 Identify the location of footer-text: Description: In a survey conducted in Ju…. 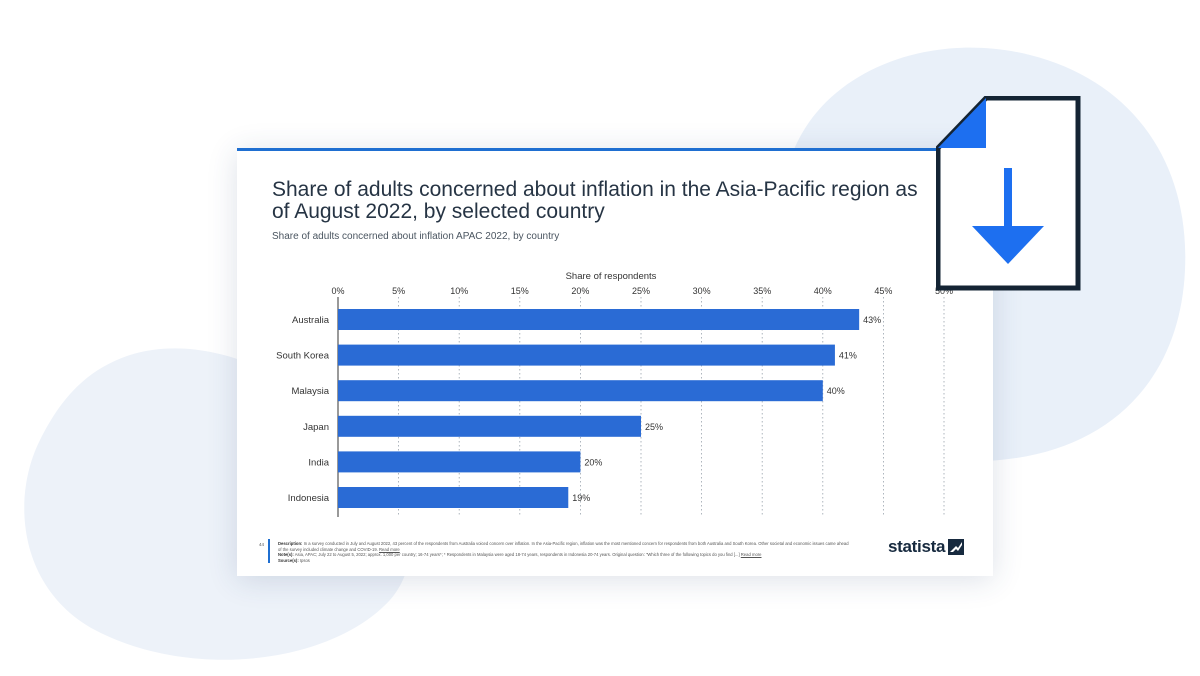
(565, 552).